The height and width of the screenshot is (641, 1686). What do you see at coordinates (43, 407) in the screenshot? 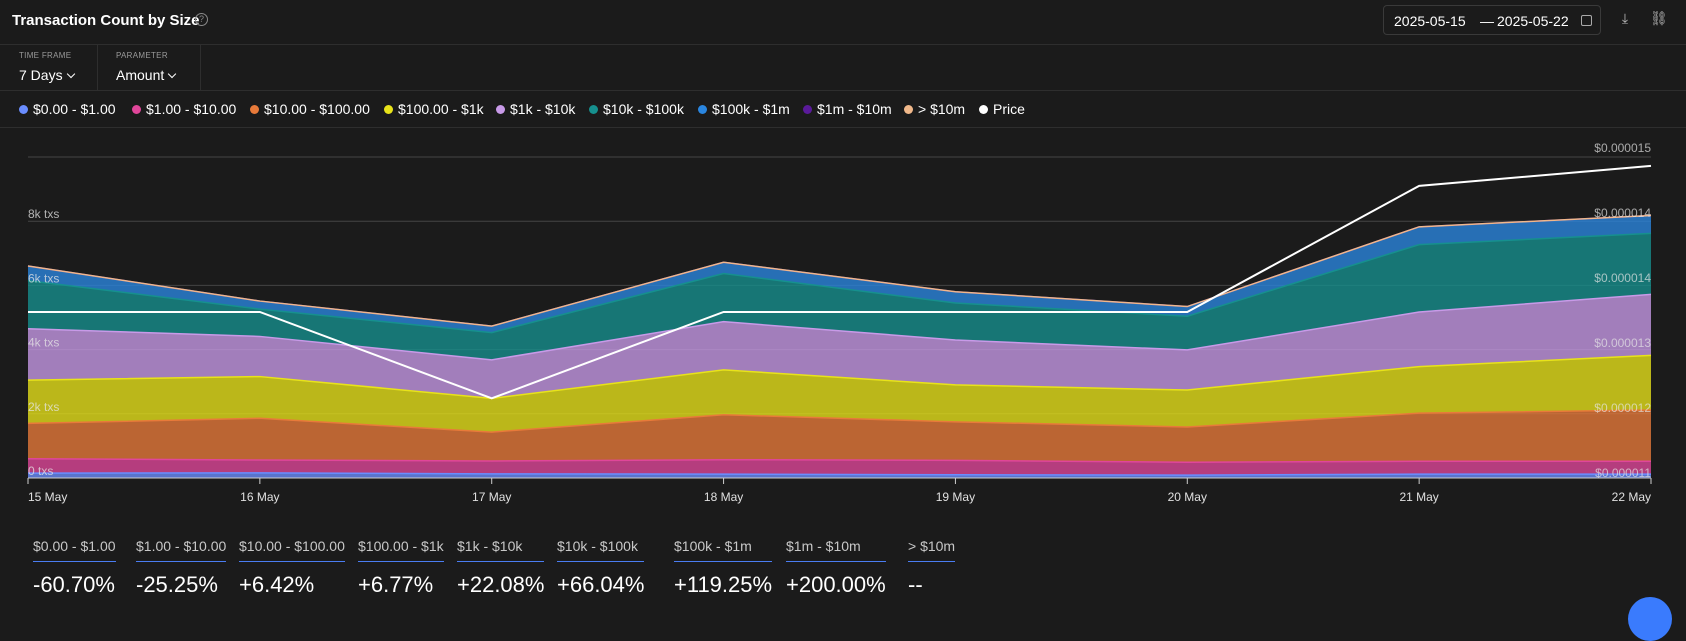
I see `y-tick-label: 2k txs` at bounding box center [43, 407].